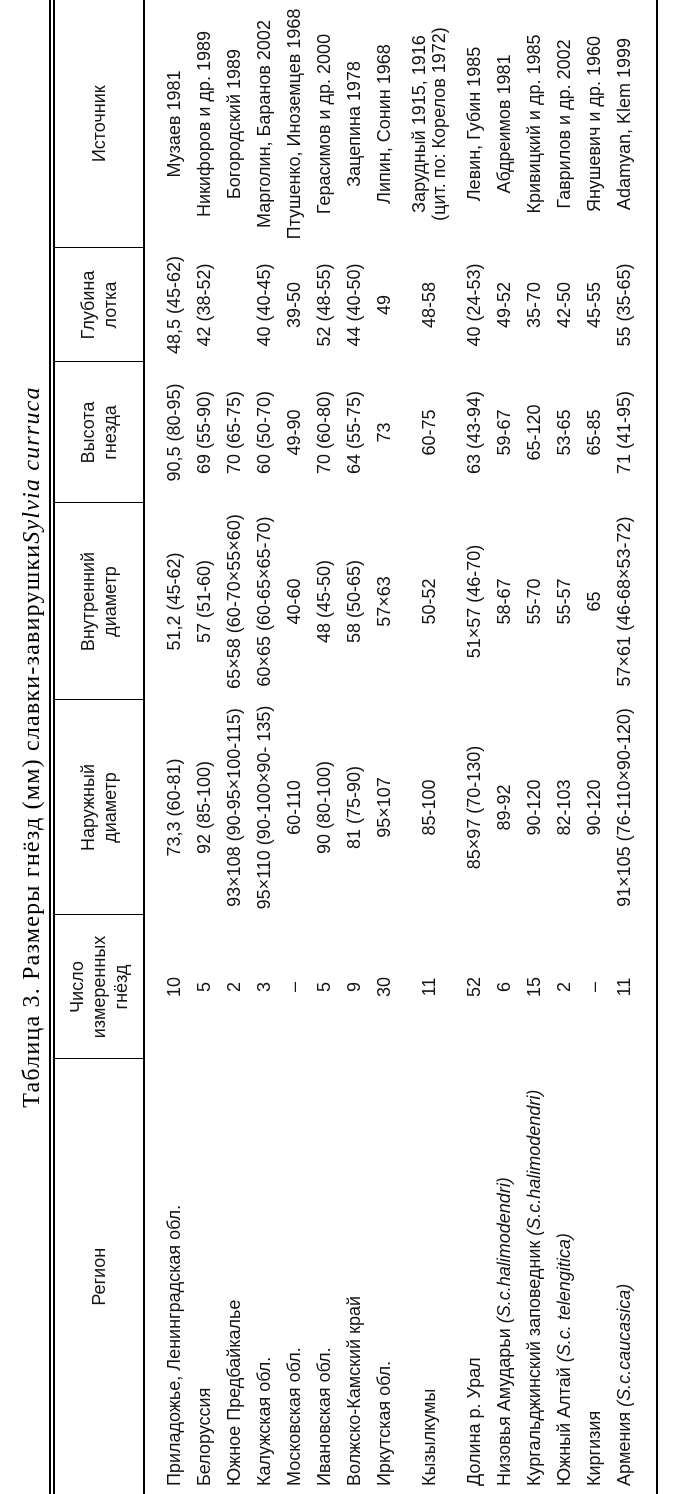  Describe the element at coordinates (354, 305) in the screenshot. I see `tray-depth-cell: 44 (40-50)` at that location.